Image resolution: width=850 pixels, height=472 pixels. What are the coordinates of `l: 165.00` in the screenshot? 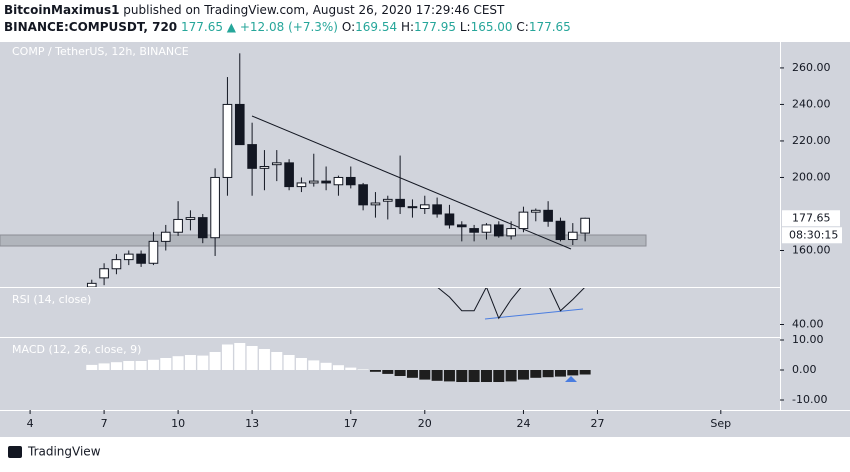 It's located at (492, 27).